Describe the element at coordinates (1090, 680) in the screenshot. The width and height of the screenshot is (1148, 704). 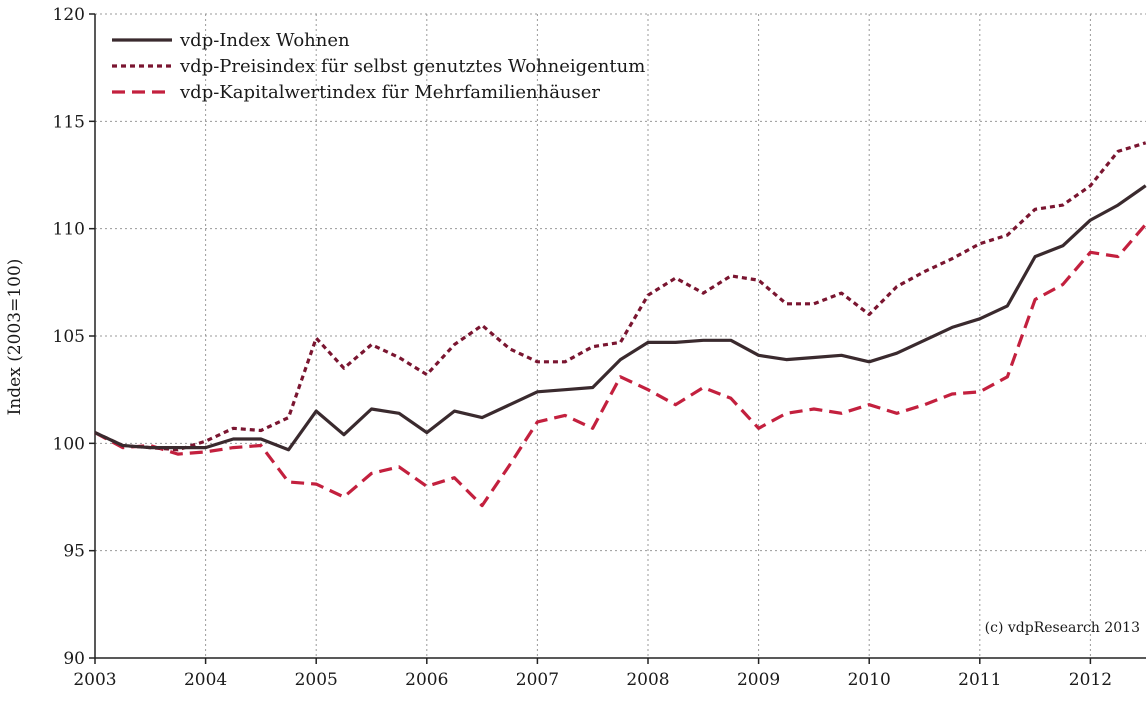
I see `x-tick-label: 2012` at that location.